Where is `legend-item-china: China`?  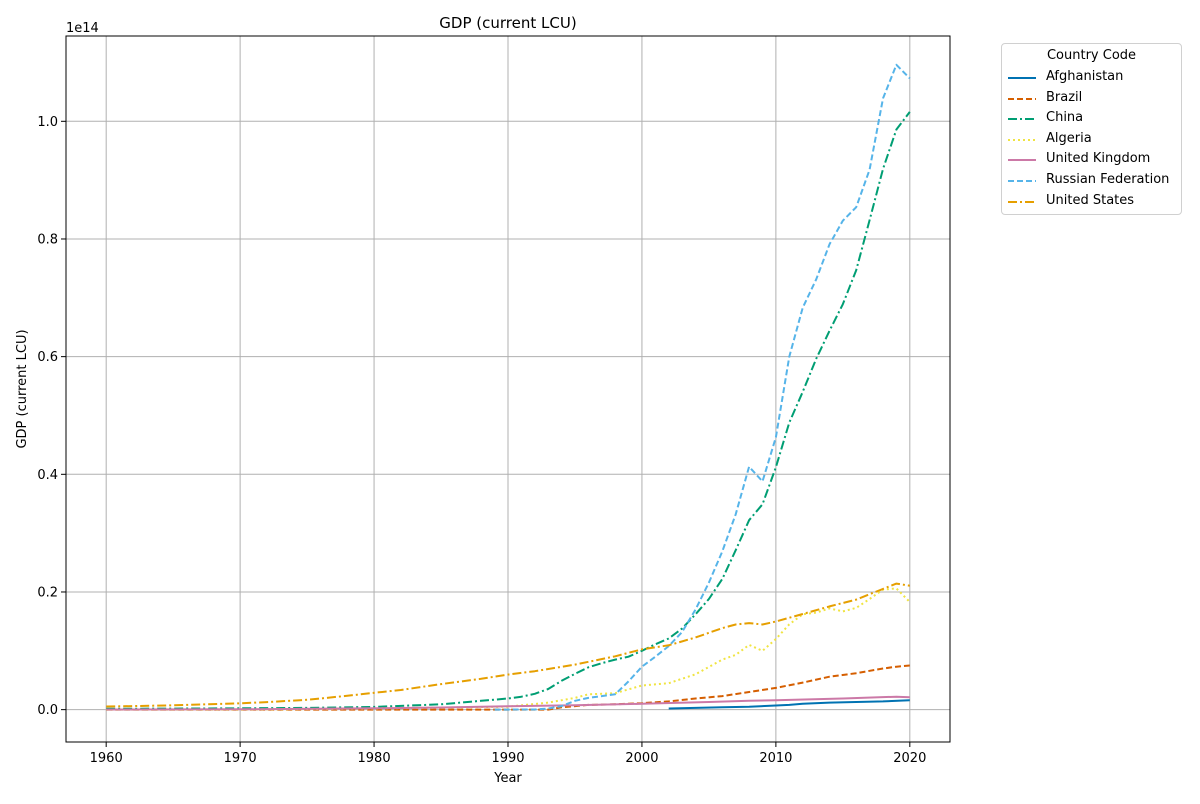
legend-item-china: China is located at coordinates (1095, 119).